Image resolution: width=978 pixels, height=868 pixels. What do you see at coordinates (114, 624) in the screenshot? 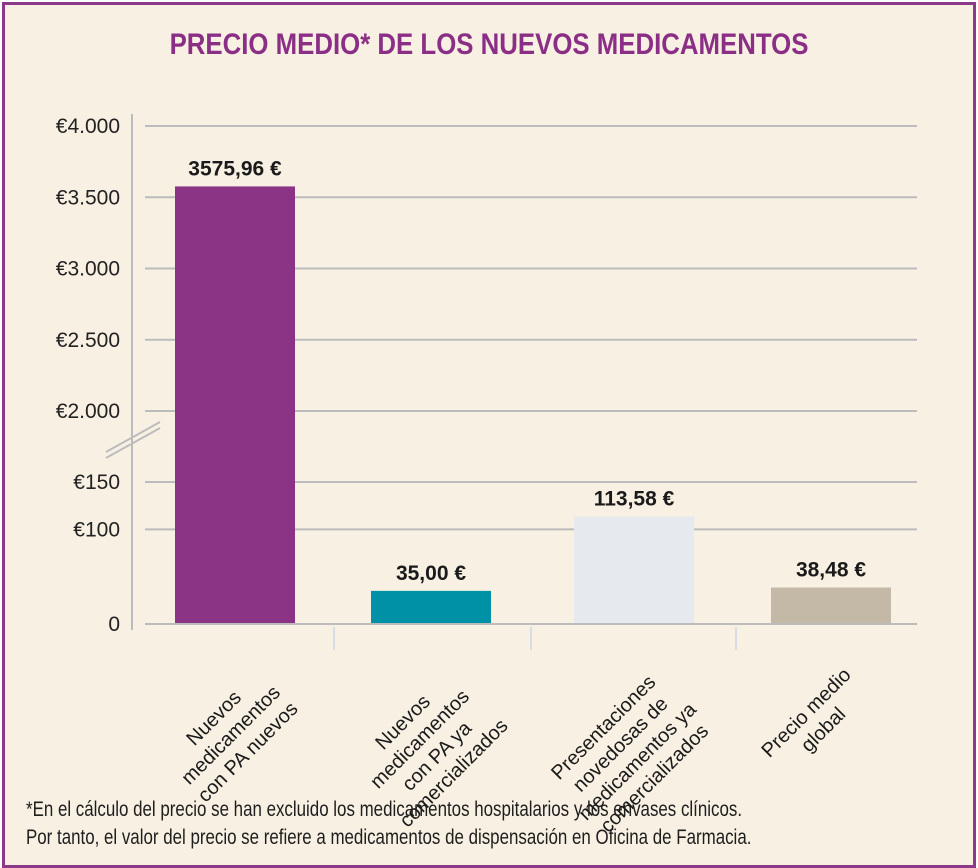
I see `y-tick-label: 0` at bounding box center [114, 624].